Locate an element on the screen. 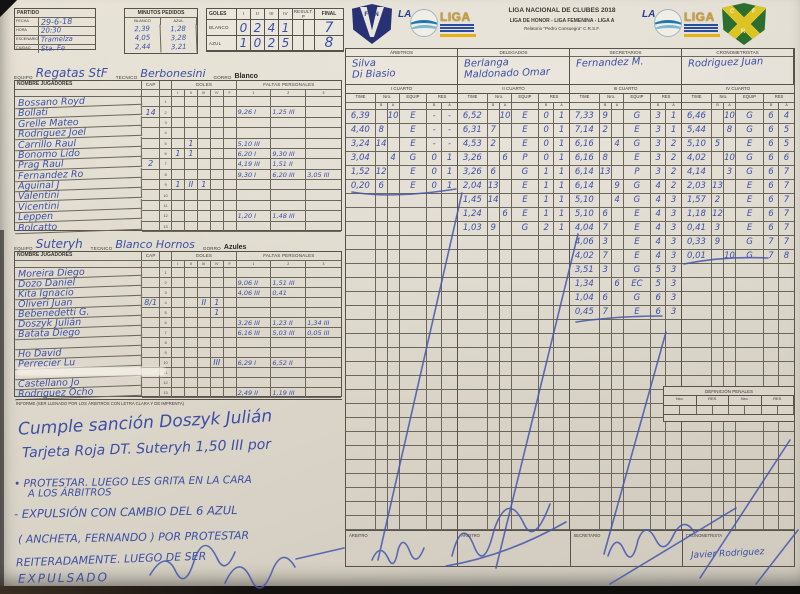 The width and height of the screenshot is (800, 594). event-res-a: 3 is located at coordinates (673, 243).